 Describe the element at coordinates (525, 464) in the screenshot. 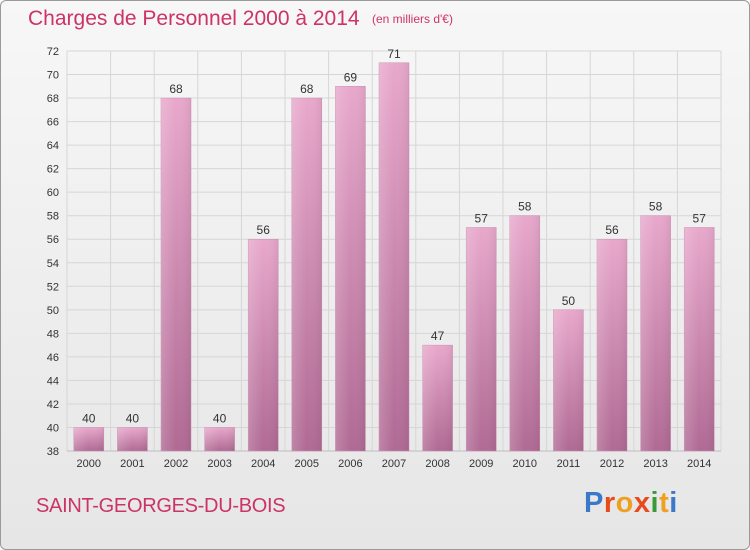

I see `x-tick-label: 2010` at that location.